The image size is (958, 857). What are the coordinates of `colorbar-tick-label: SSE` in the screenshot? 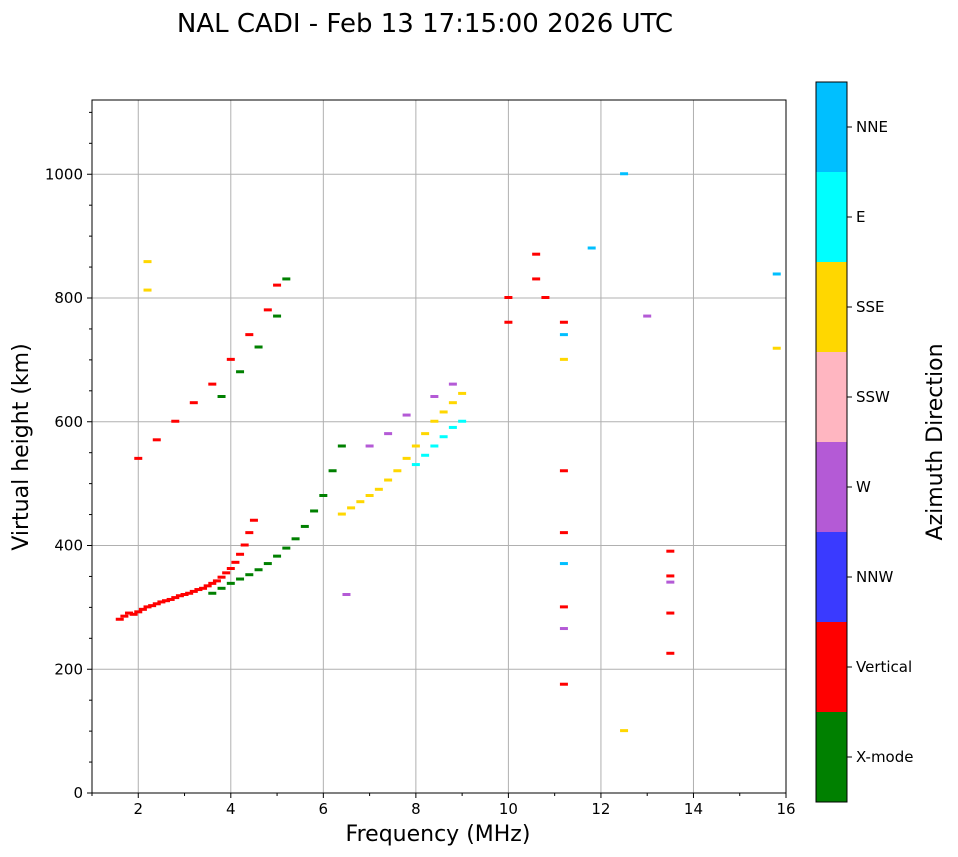 It's located at (870, 307).